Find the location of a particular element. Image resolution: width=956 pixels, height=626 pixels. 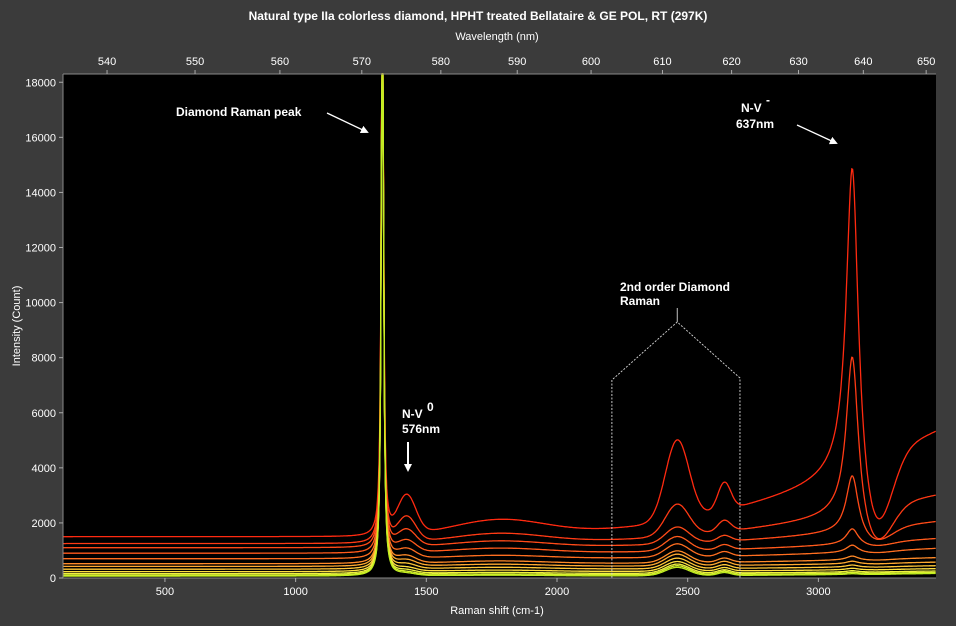

x2-tick-label: 580 is located at coordinates (441, 62).